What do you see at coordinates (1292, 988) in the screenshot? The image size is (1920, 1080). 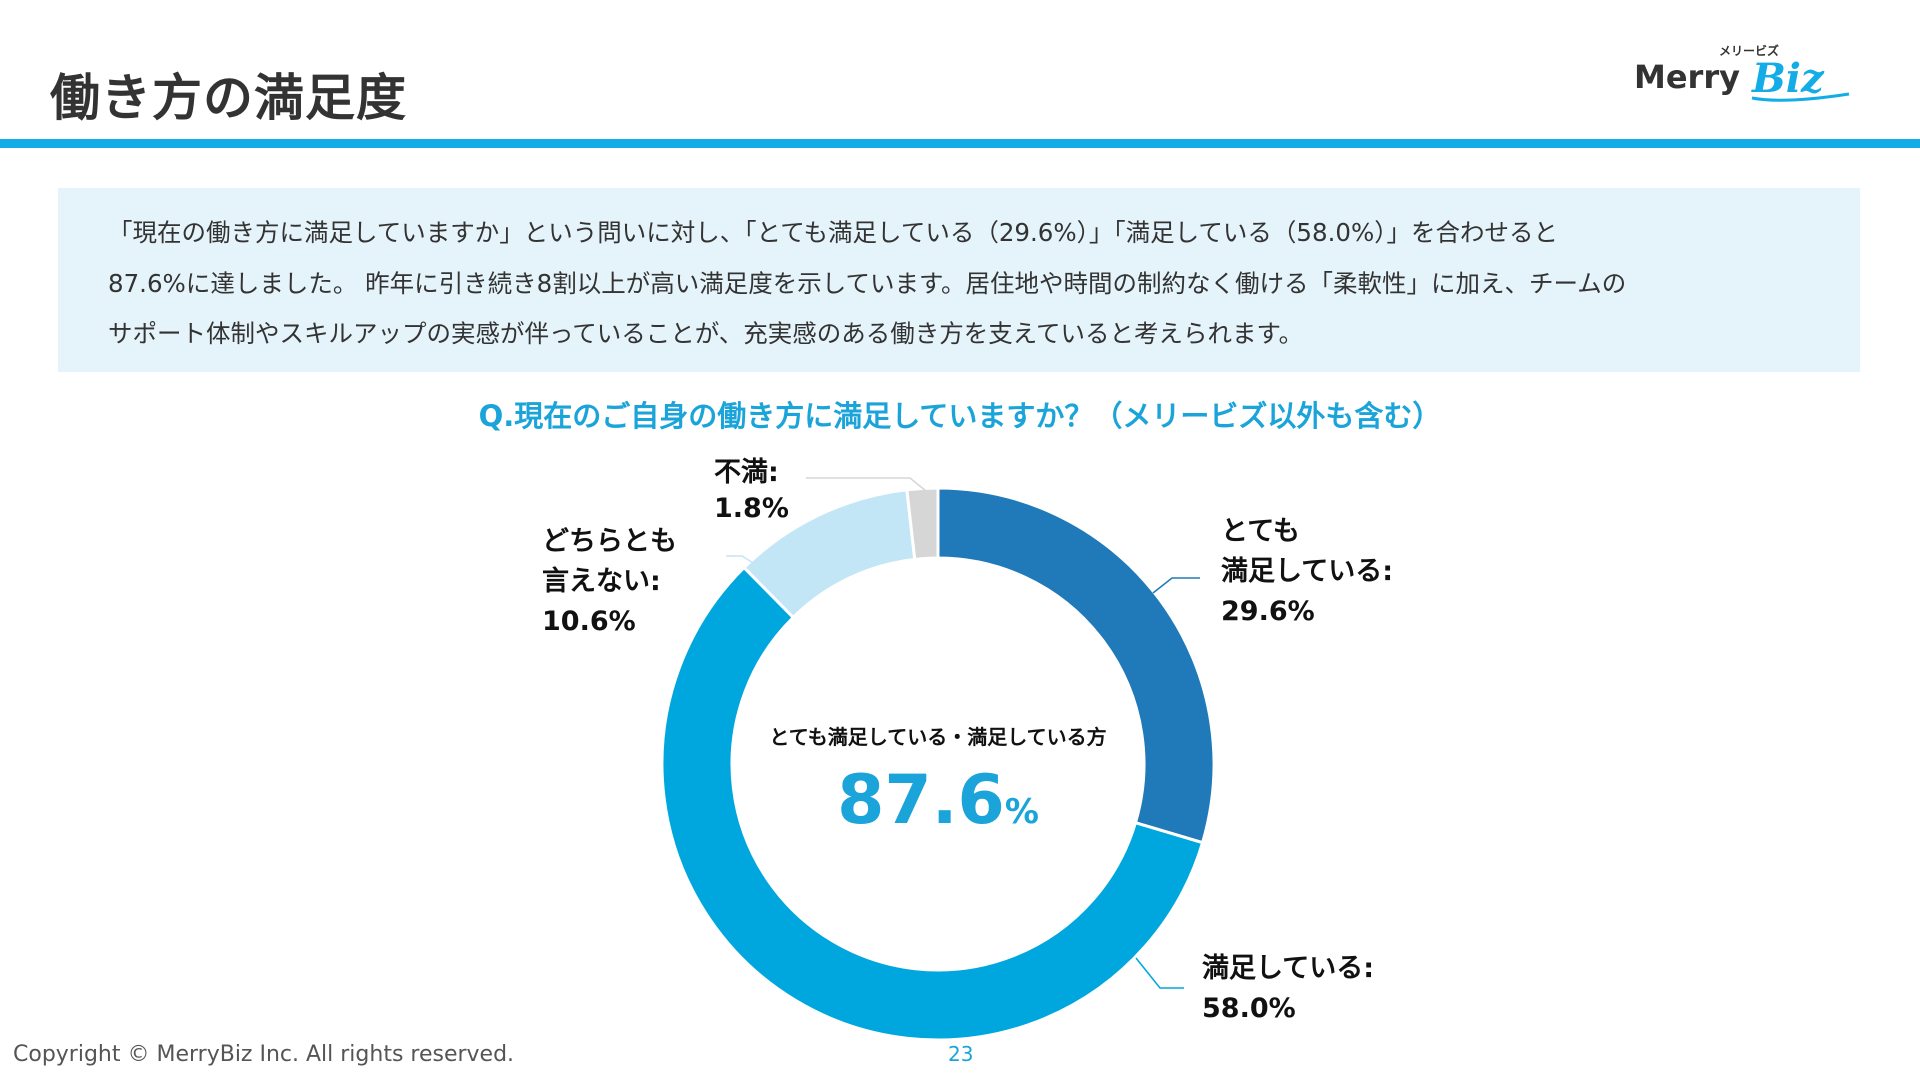 I see `label-satisfied: 満足している: 58.0%` at bounding box center [1292, 988].